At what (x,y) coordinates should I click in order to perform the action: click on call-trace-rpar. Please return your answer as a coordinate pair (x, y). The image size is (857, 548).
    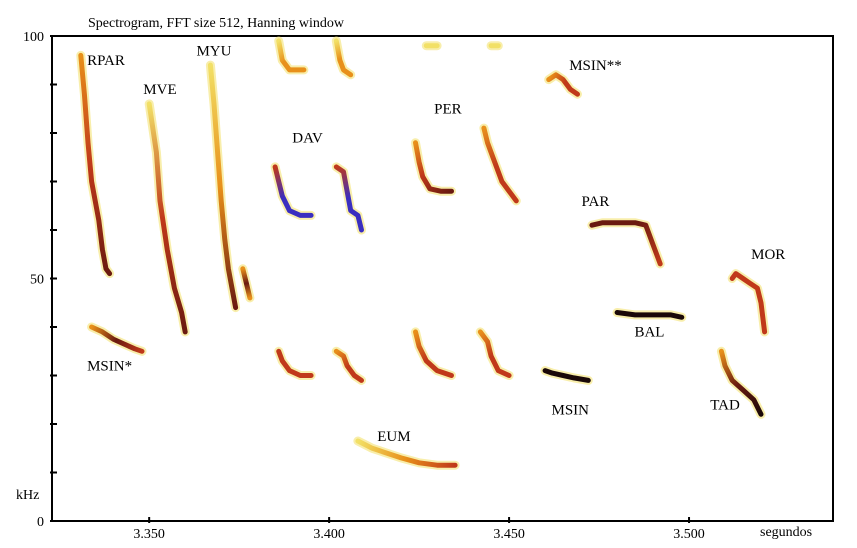
    Looking at the image, I should click on (95, 164).